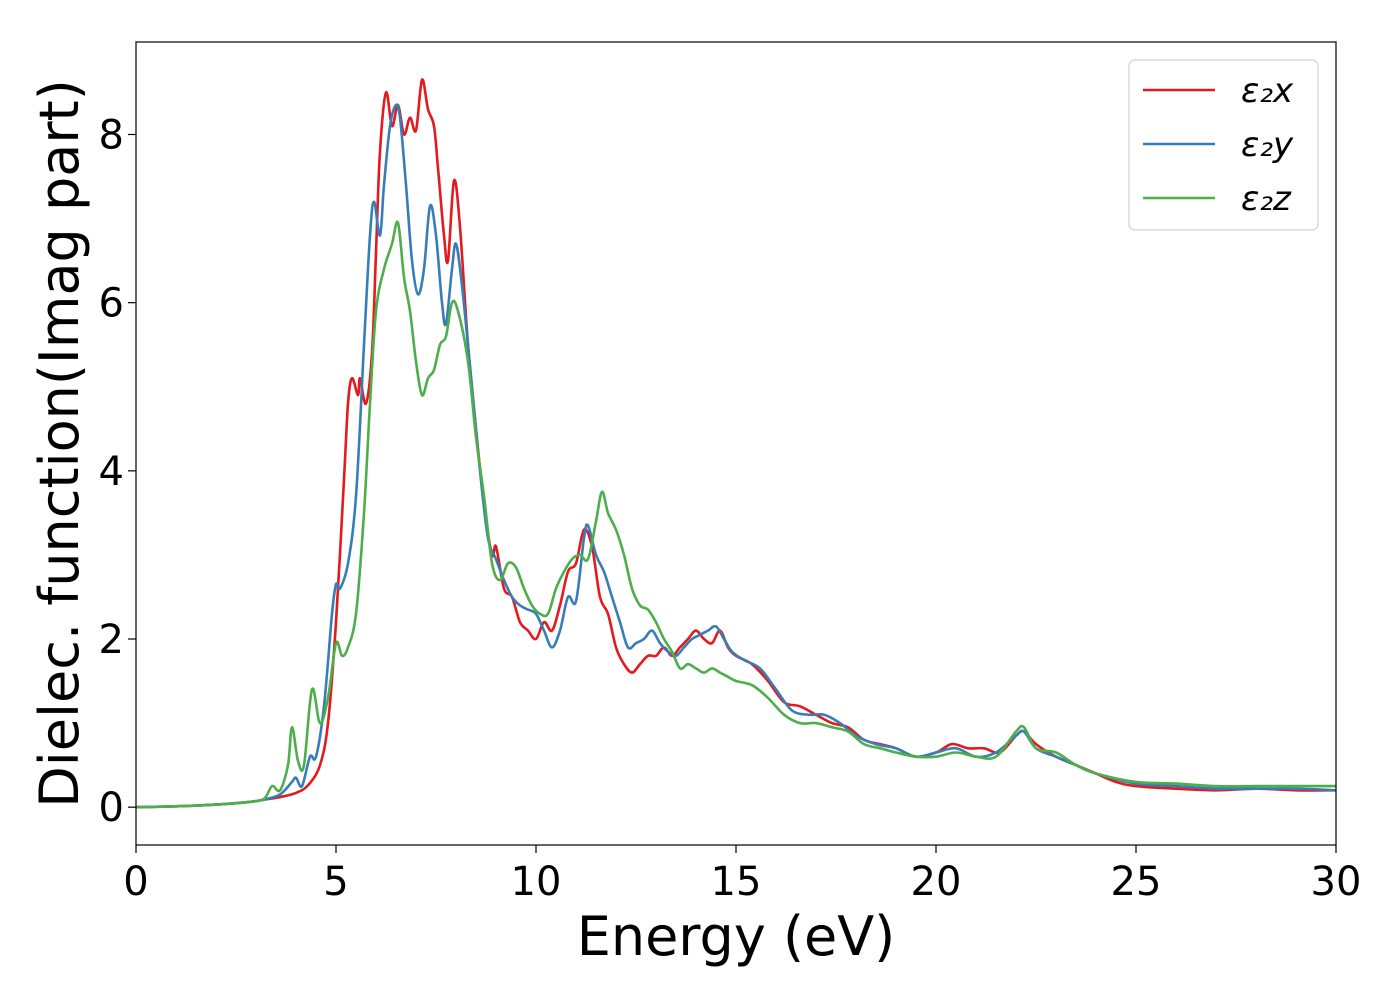 The width and height of the screenshot is (1400, 1000). What do you see at coordinates (111, 304) in the screenshot?
I see `y-tick-label: 6` at bounding box center [111, 304].